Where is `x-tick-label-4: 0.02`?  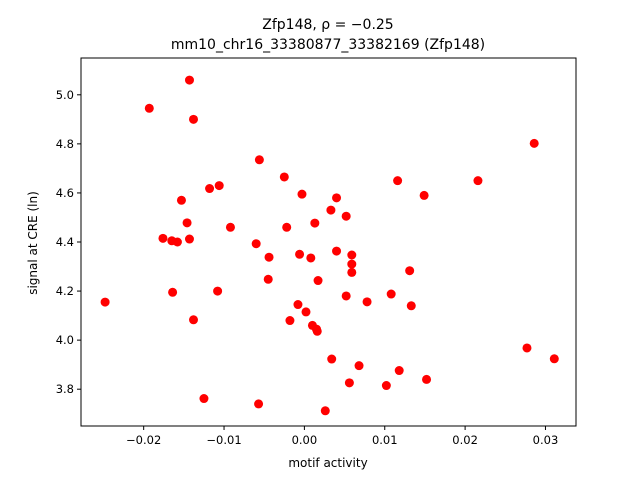 x-tick-label-4: 0.02 is located at coordinates (465, 440).